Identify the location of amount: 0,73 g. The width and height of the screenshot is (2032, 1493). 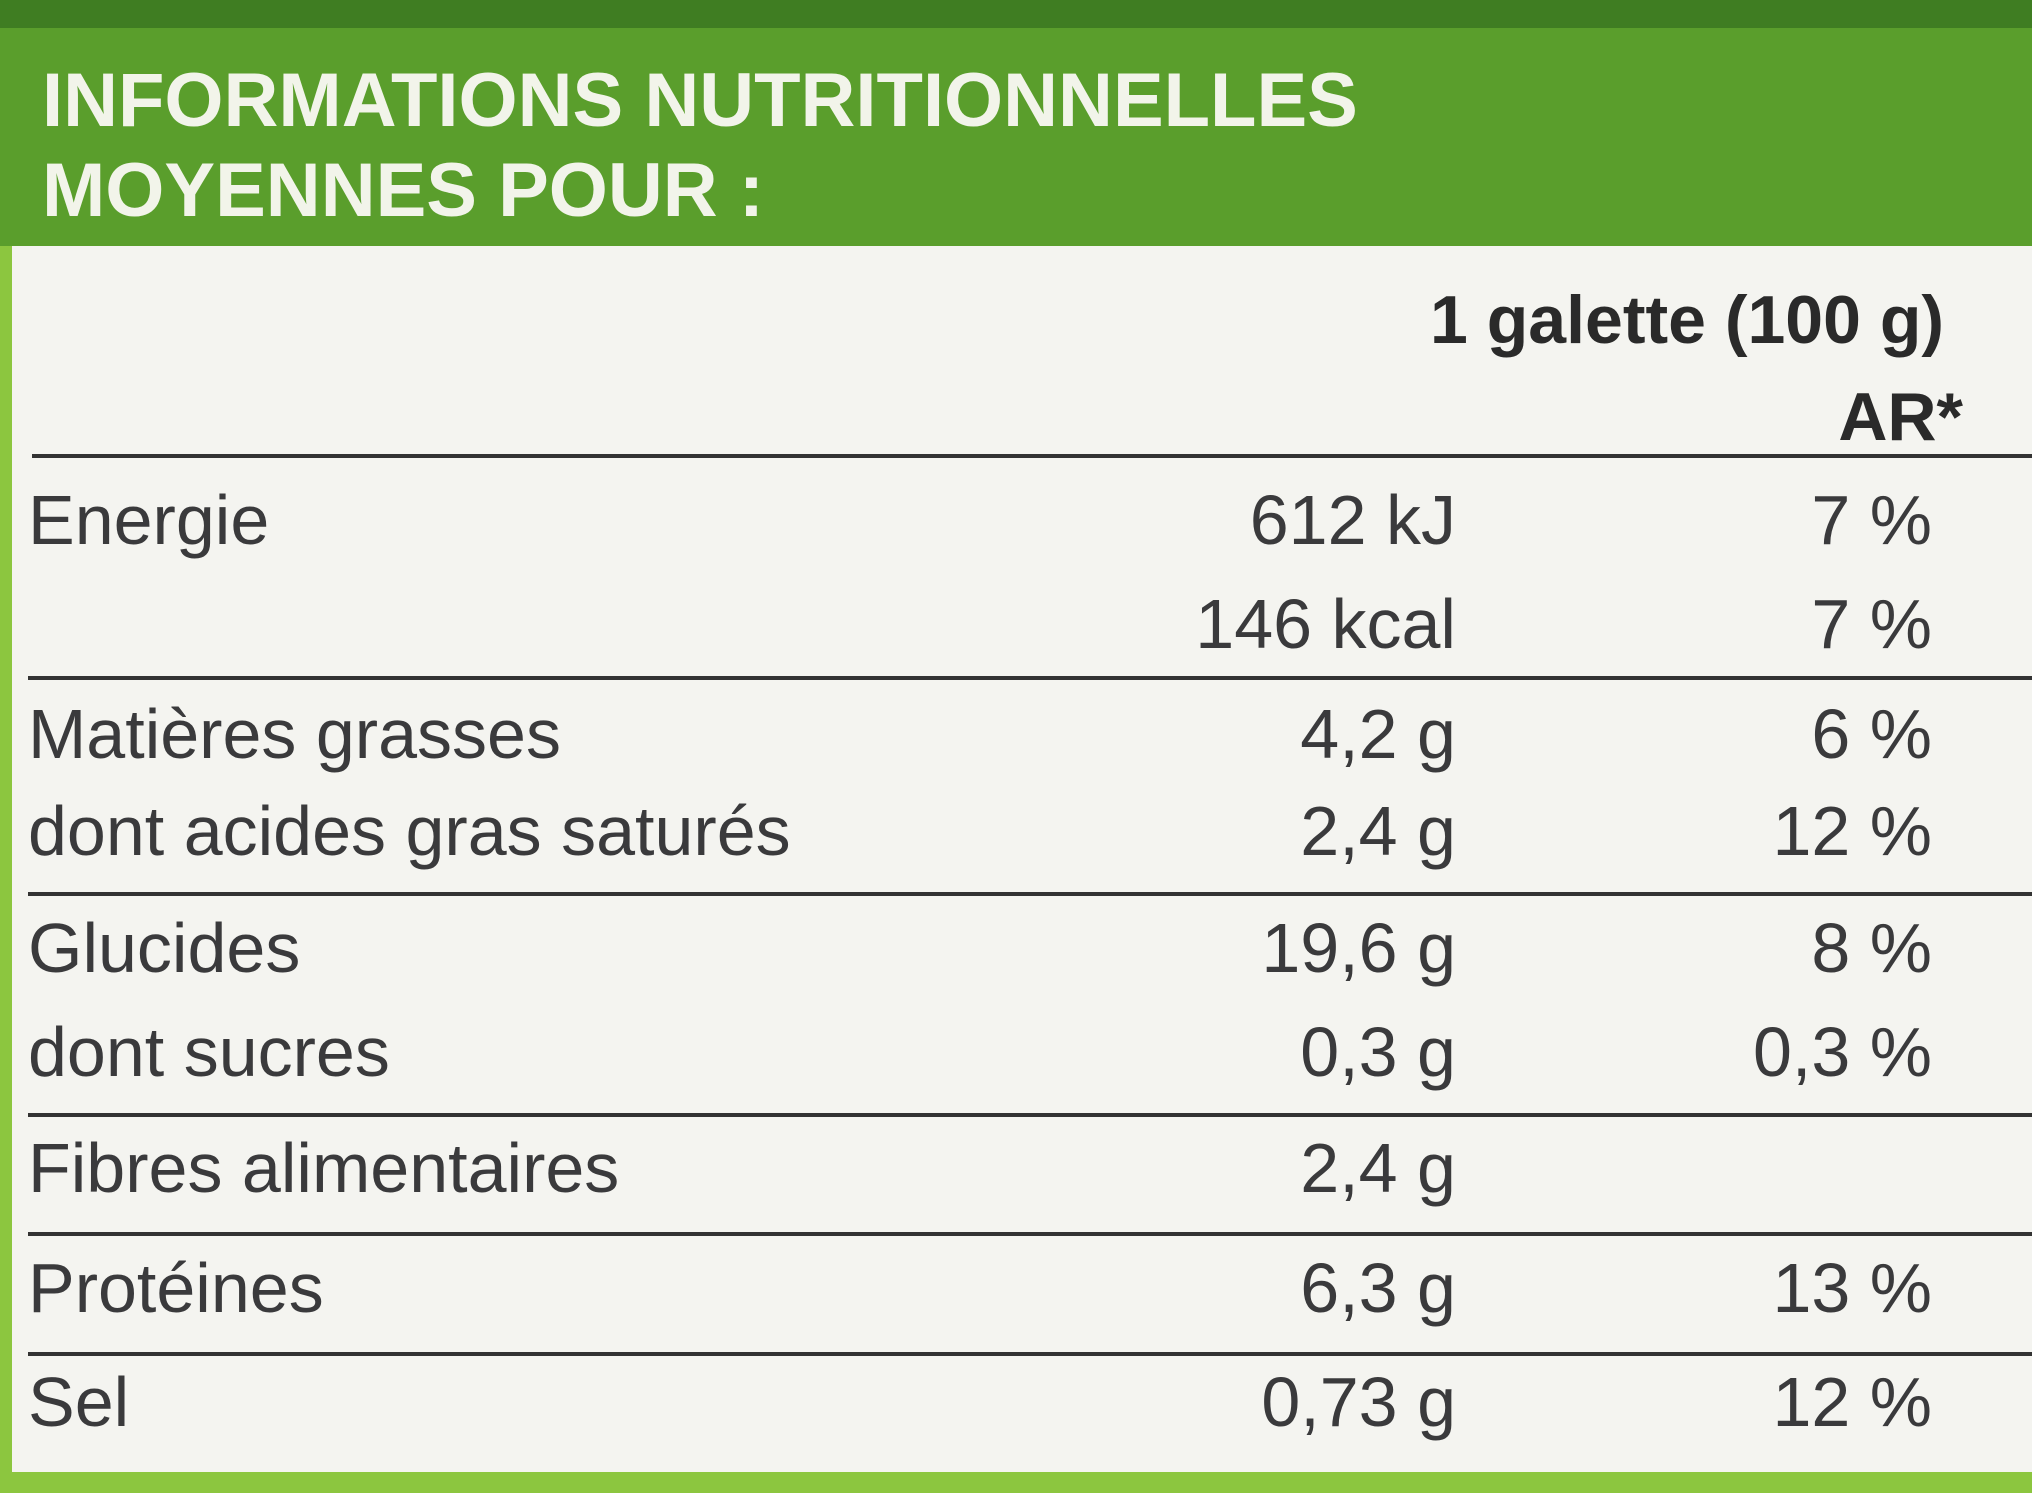
(1358, 1402).